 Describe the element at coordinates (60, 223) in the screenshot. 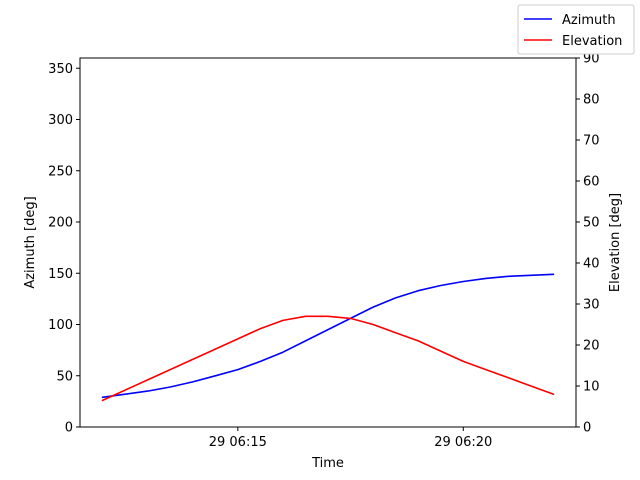

I see `left-tick-label: 200` at that location.